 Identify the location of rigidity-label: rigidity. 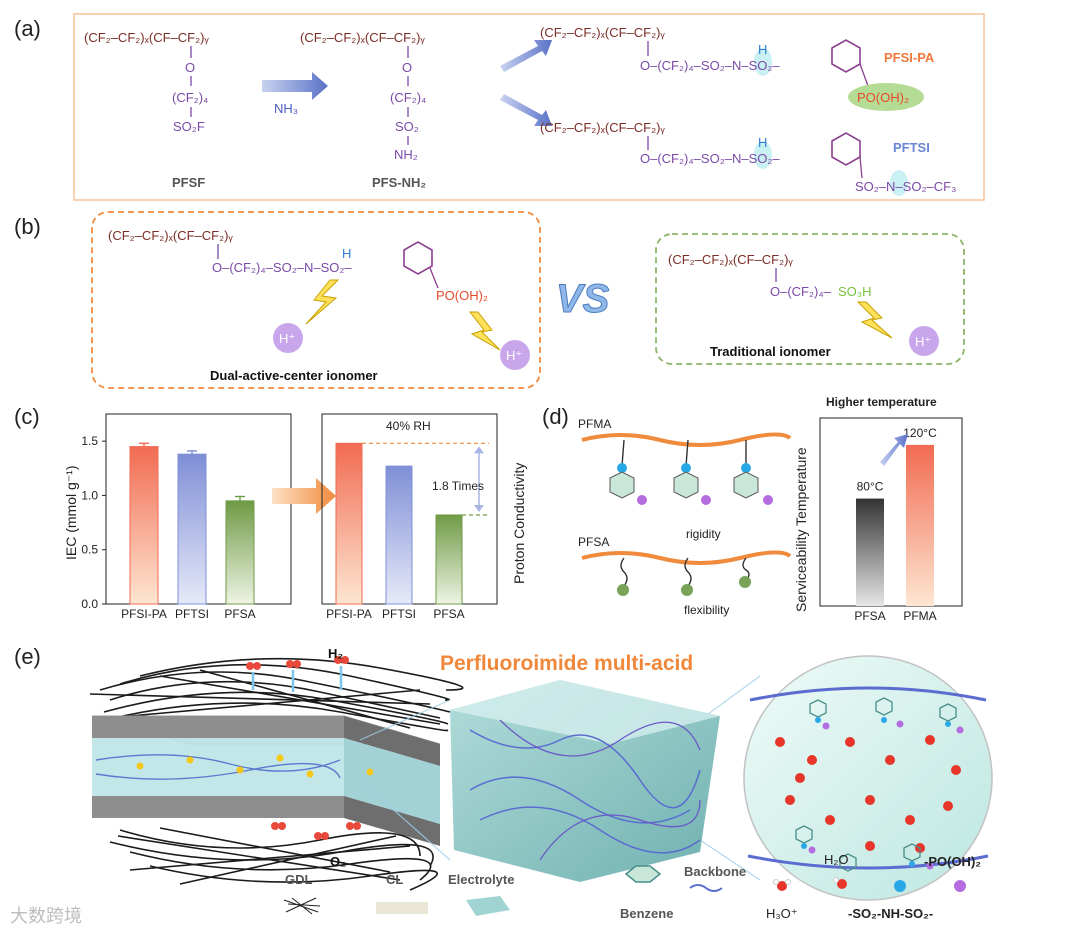
(703, 534).